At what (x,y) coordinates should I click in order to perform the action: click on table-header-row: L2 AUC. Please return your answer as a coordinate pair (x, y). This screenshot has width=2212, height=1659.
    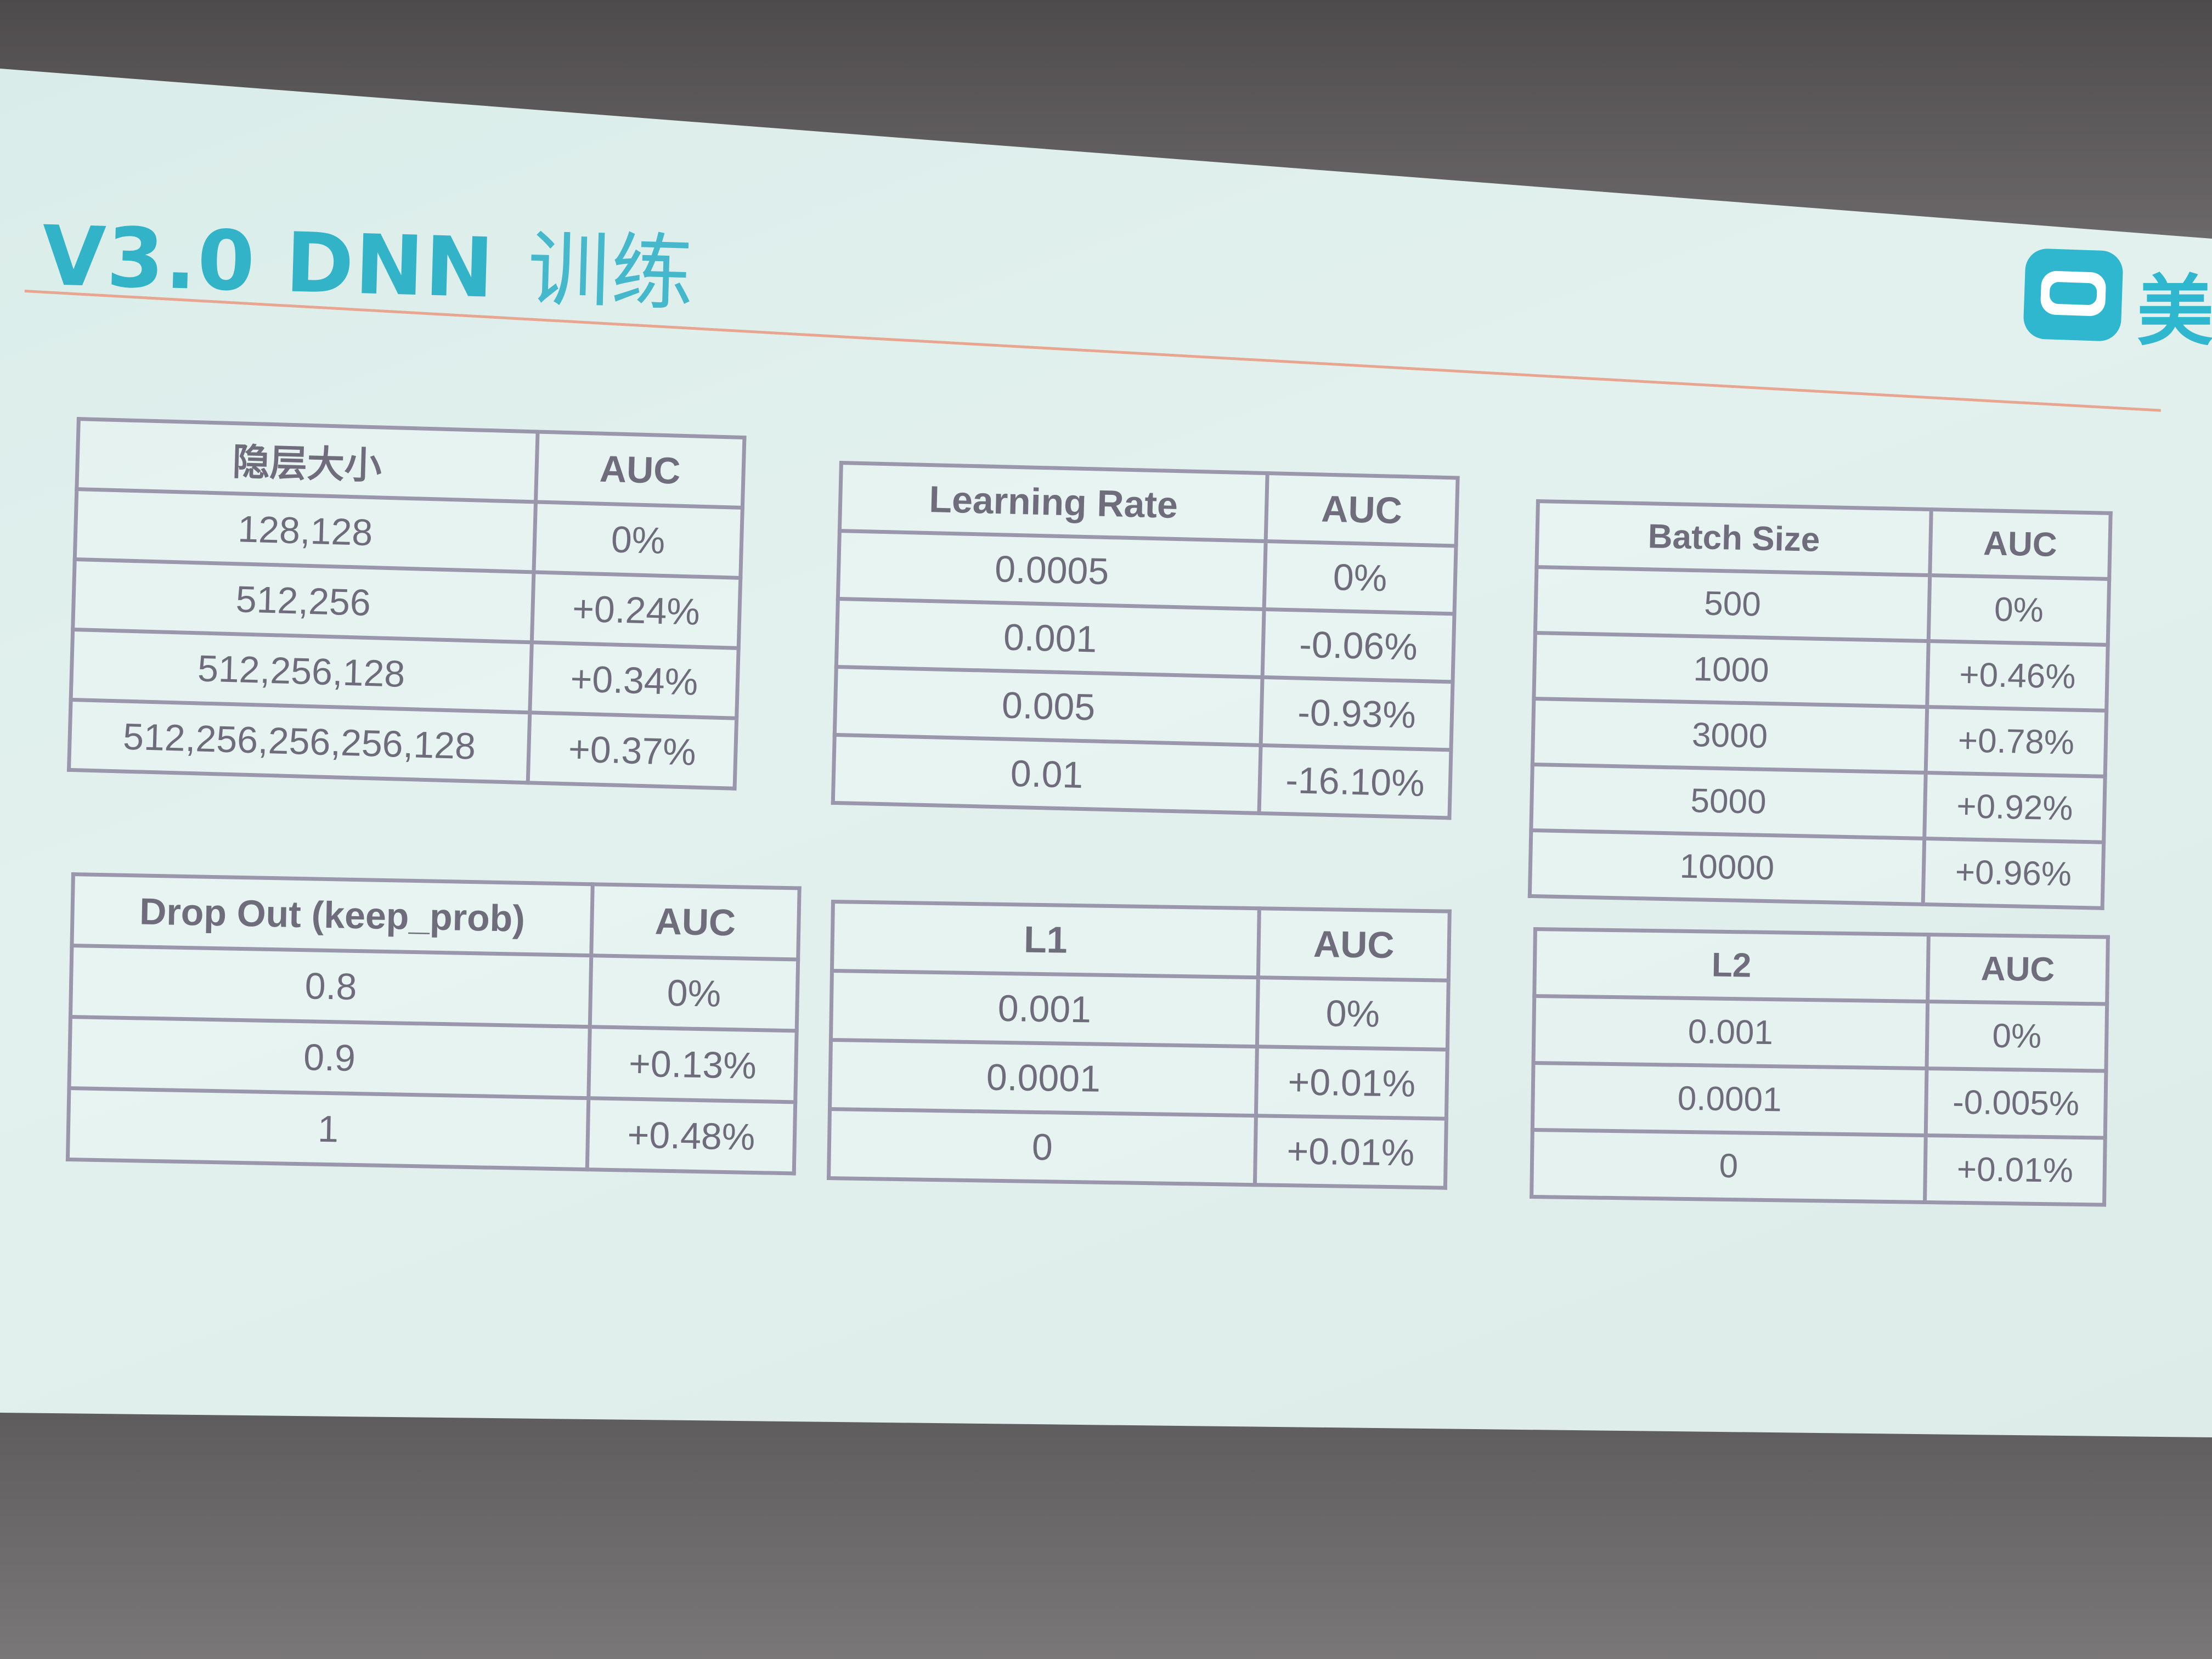
    Looking at the image, I should click on (1821, 967).